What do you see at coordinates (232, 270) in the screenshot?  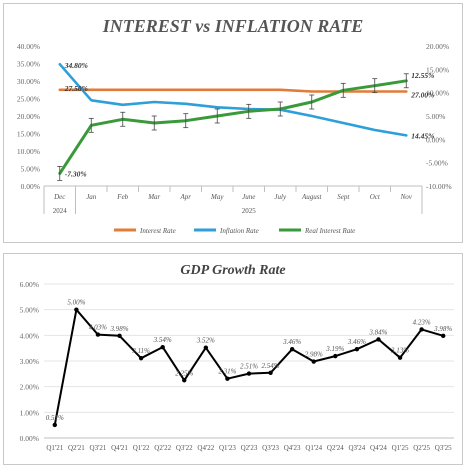 I see `chart-title: GDP Growth Rate` at bounding box center [232, 270].